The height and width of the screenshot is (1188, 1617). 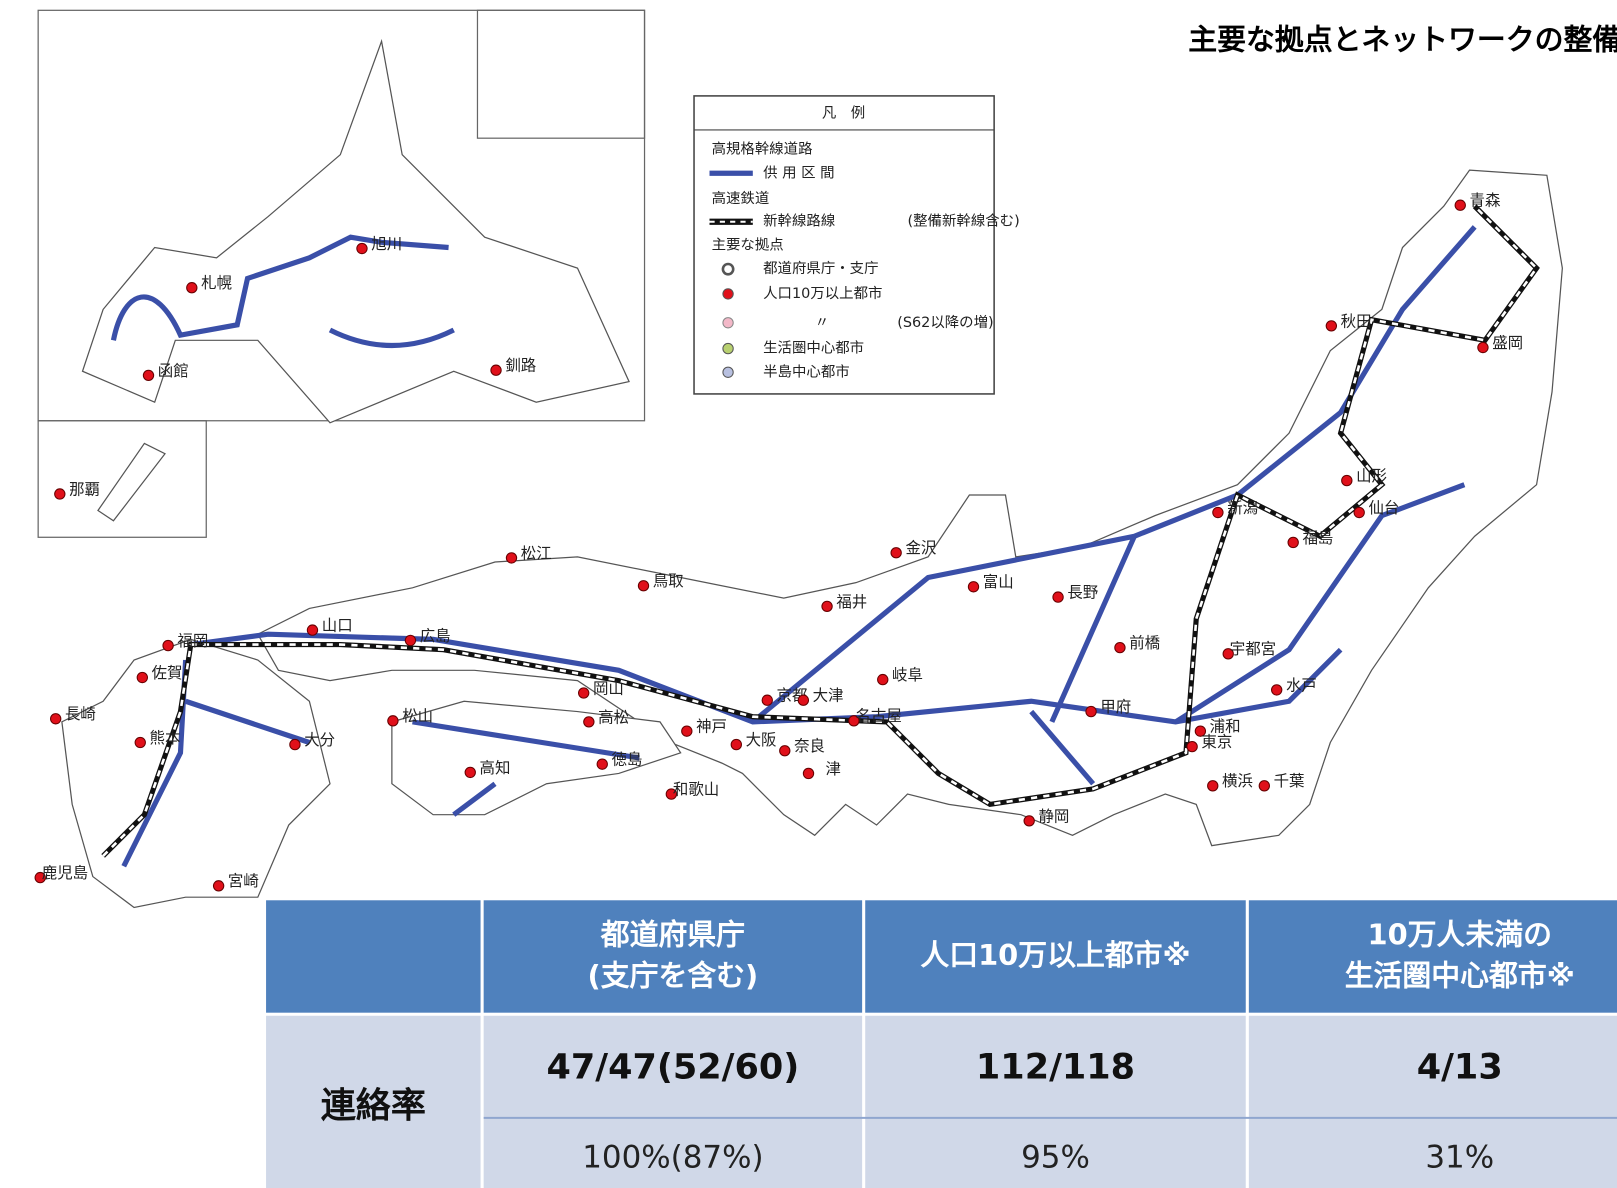 I want to click on city-label: 金沢, so click(x=920, y=548).